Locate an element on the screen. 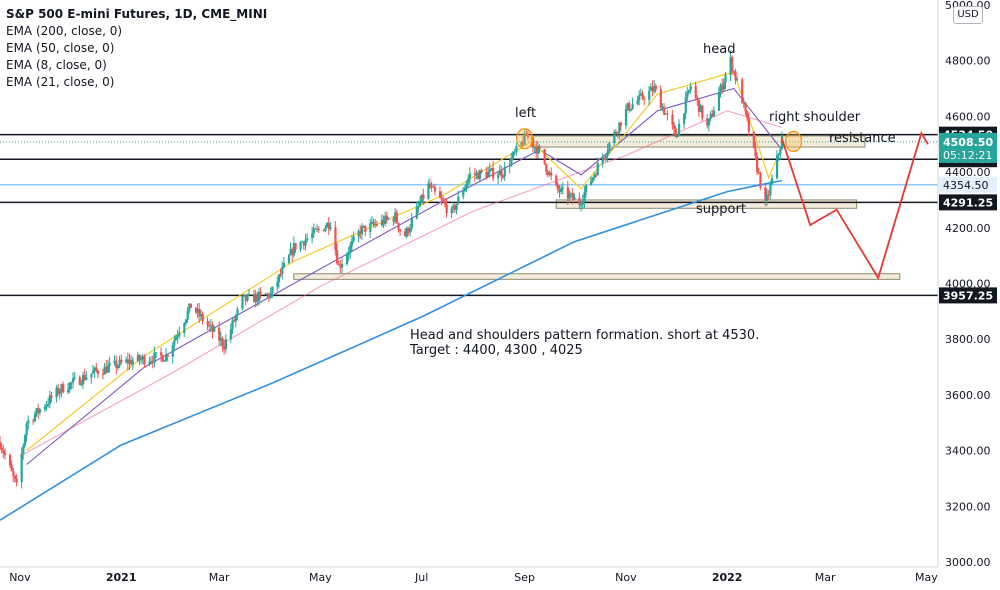 The width and height of the screenshot is (1000, 590). symbol-title: S&P 500 E-mini Futures, 1D, CME_MINI is located at coordinates (137, 14).